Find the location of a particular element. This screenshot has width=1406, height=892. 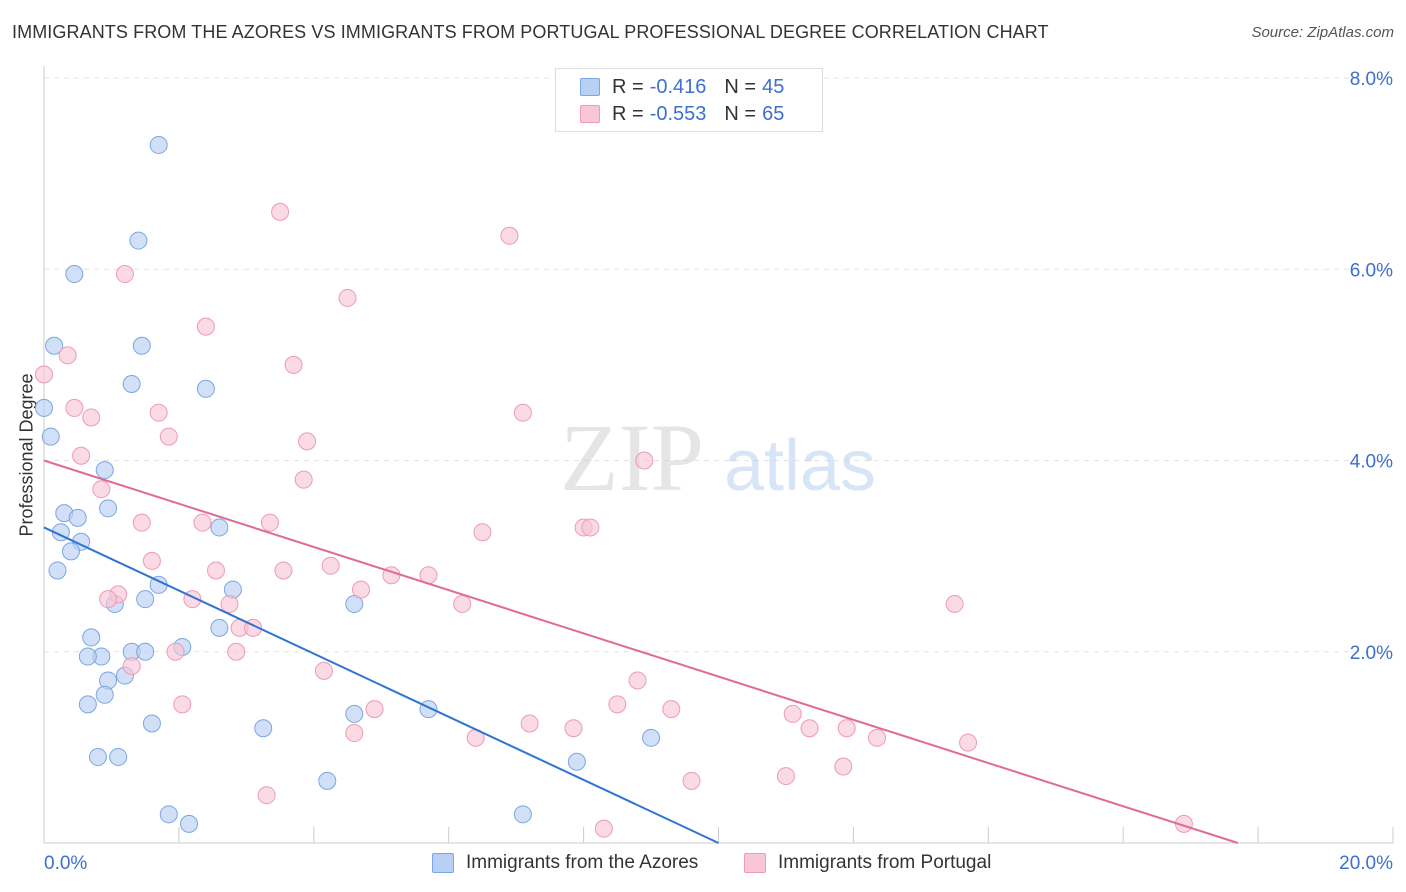

r-value: -0.416 is located at coordinates (678, 86).